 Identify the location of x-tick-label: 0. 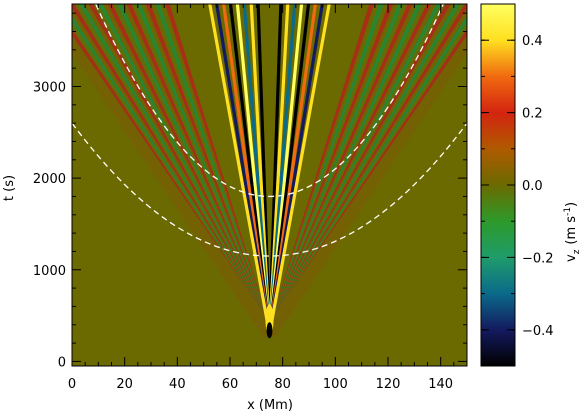
(72, 384).